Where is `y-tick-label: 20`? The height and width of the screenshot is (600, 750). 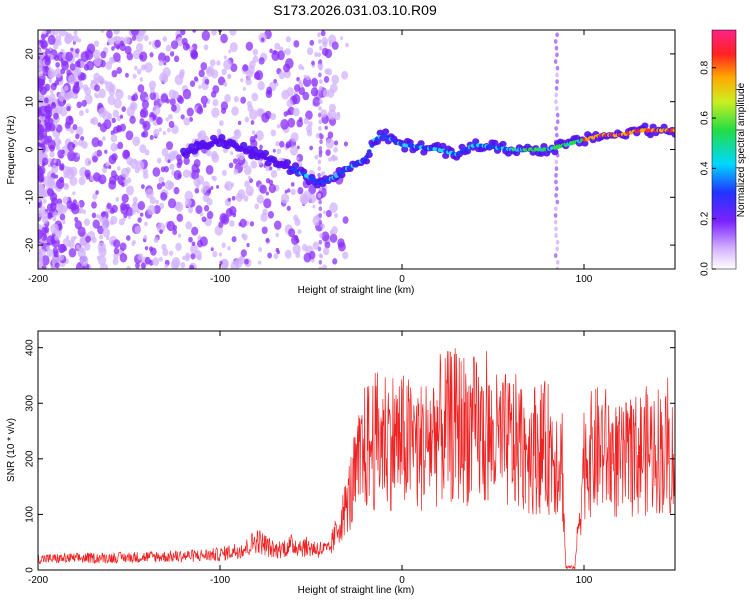 y-tick-label: 20 is located at coordinates (30, 54).